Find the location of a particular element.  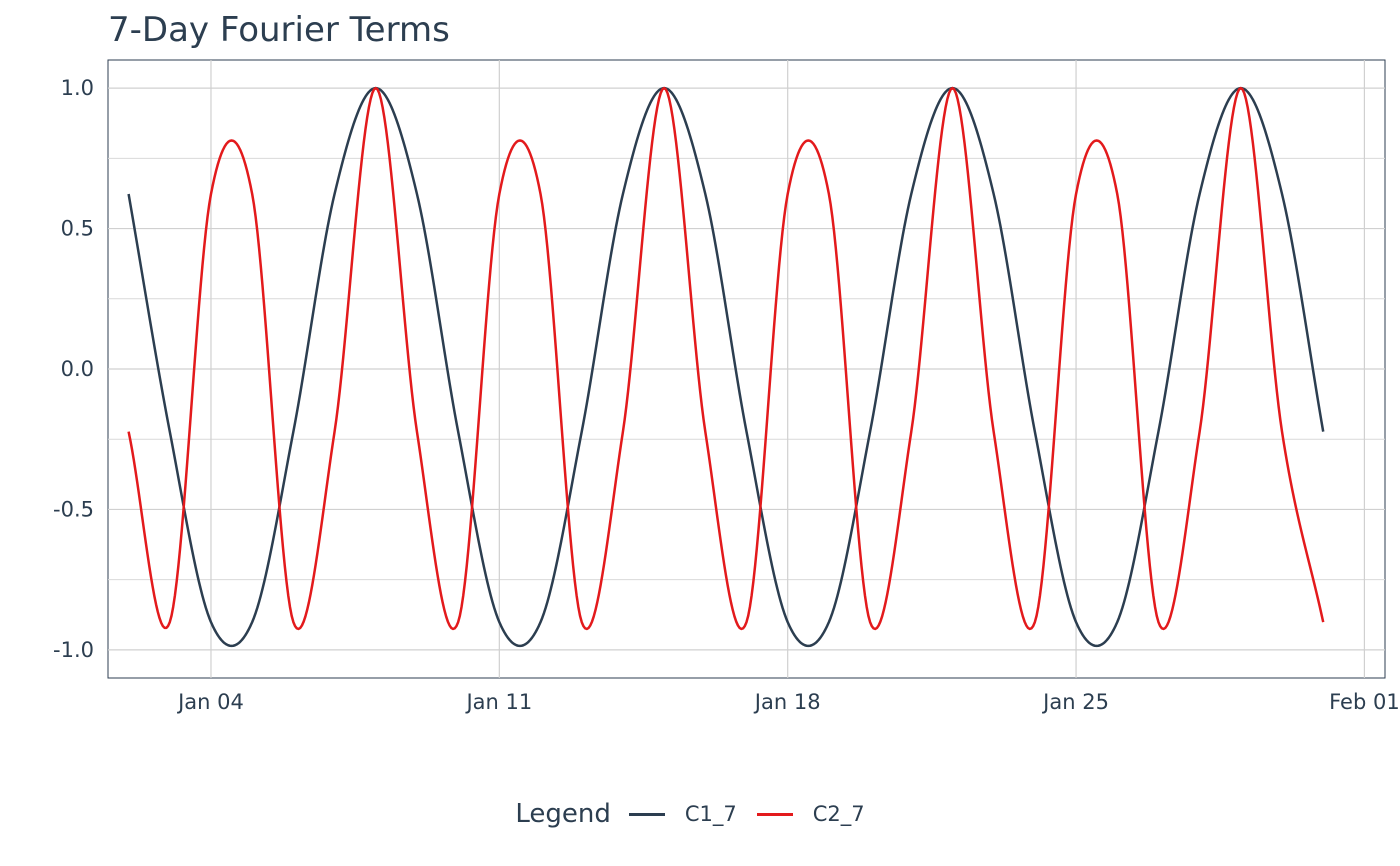

y-tick-label: -1.0 is located at coordinates (73, 650).